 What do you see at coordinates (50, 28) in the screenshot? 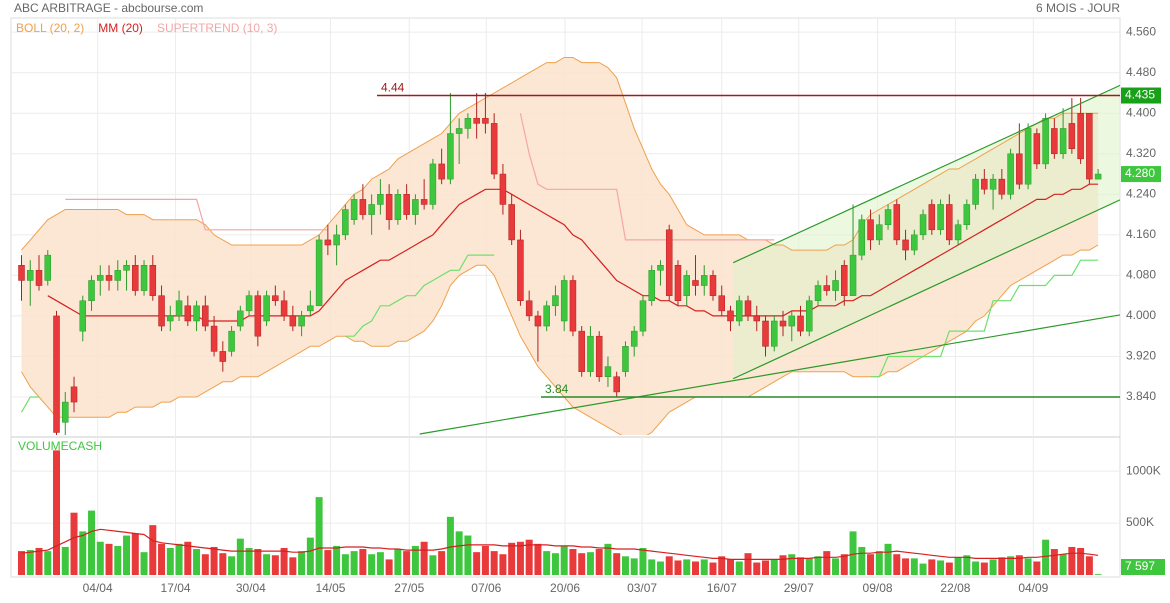
I see `legend-entry: BOLL (20, 2)` at bounding box center [50, 28].